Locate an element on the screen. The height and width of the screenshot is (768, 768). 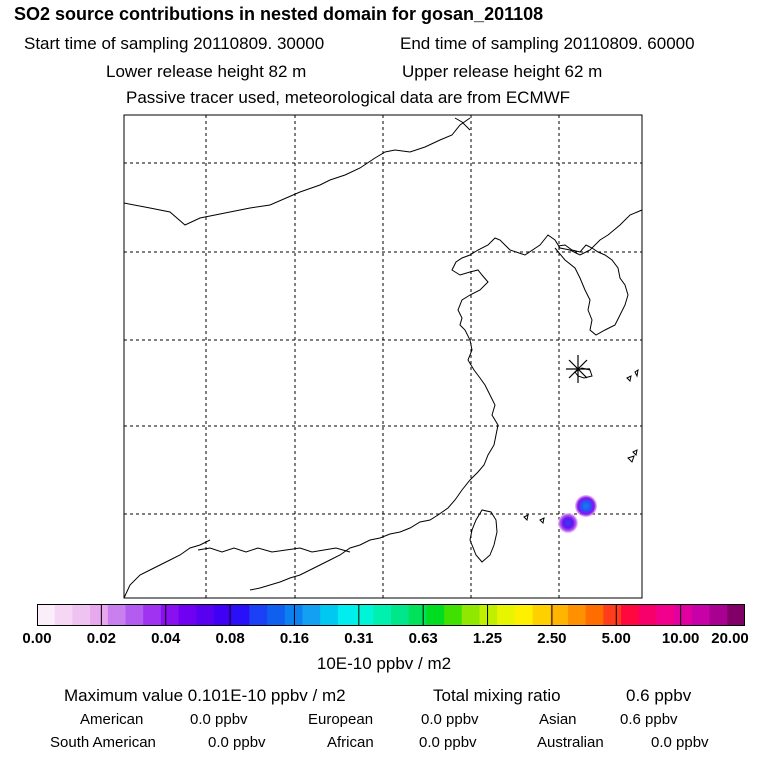
colorbar-tick-label: 0.08 is located at coordinates (230, 638).